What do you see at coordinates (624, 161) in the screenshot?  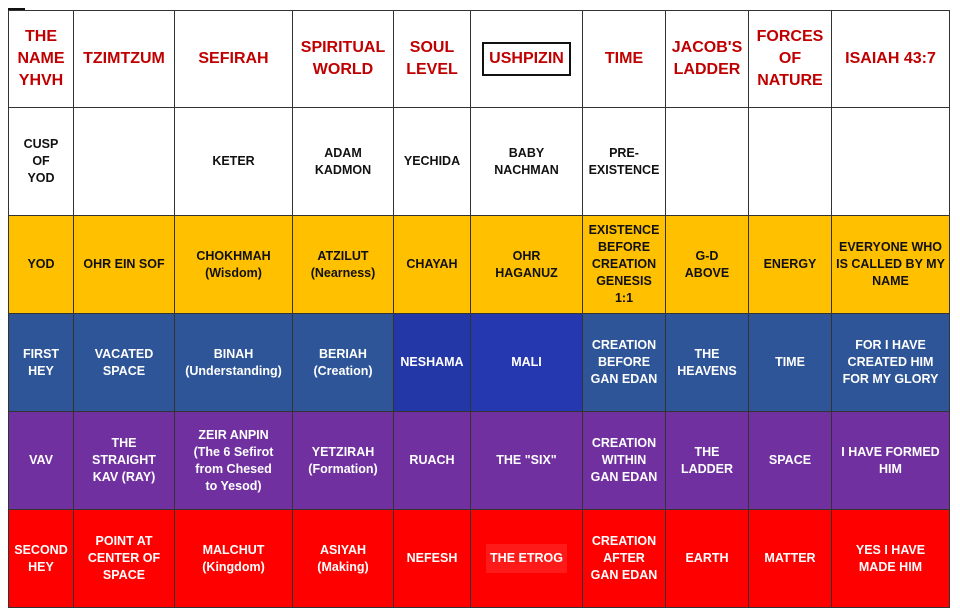 I see `table-cell: PRE- EXISTENCE` at bounding box center [624, 161].